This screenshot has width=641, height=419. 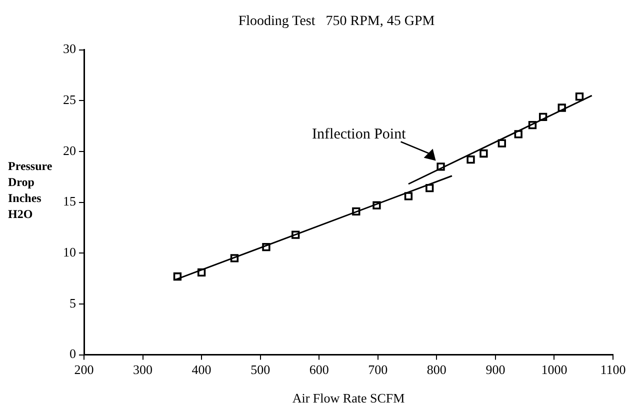 What do you see at coordinates (337, 22) in the screenshot?
I see `chart-title: Flooding Test 750 RPM, 45 GPM` at bounding box center [337, 22].